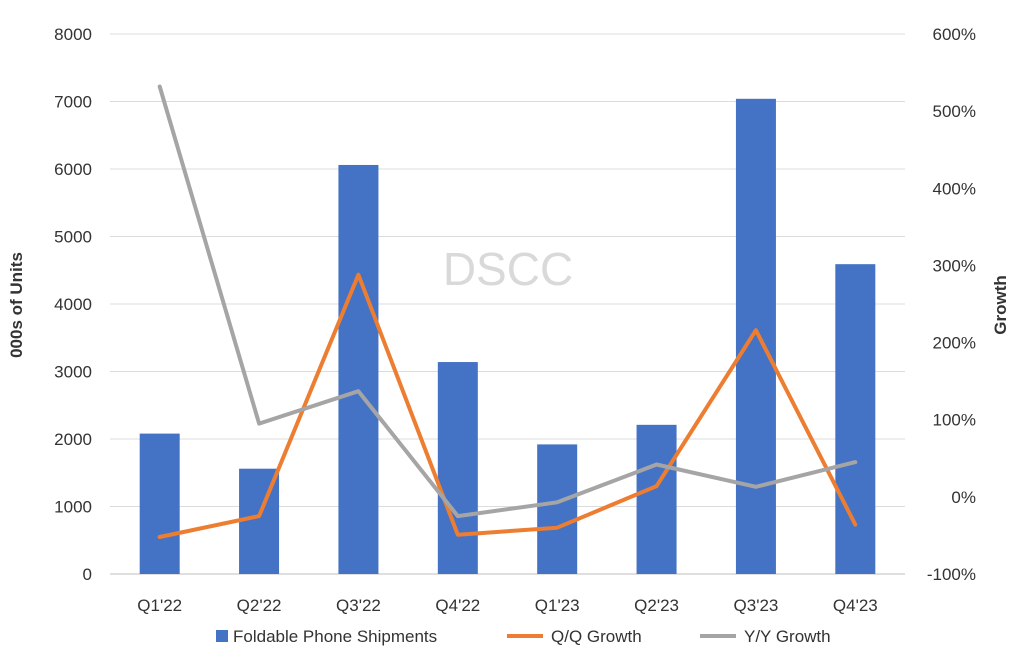 The image size is (1024, 666). Describe the element at coordinates (73, 169) in the screenshot. I see `left-tick-label: 6000` at that location.